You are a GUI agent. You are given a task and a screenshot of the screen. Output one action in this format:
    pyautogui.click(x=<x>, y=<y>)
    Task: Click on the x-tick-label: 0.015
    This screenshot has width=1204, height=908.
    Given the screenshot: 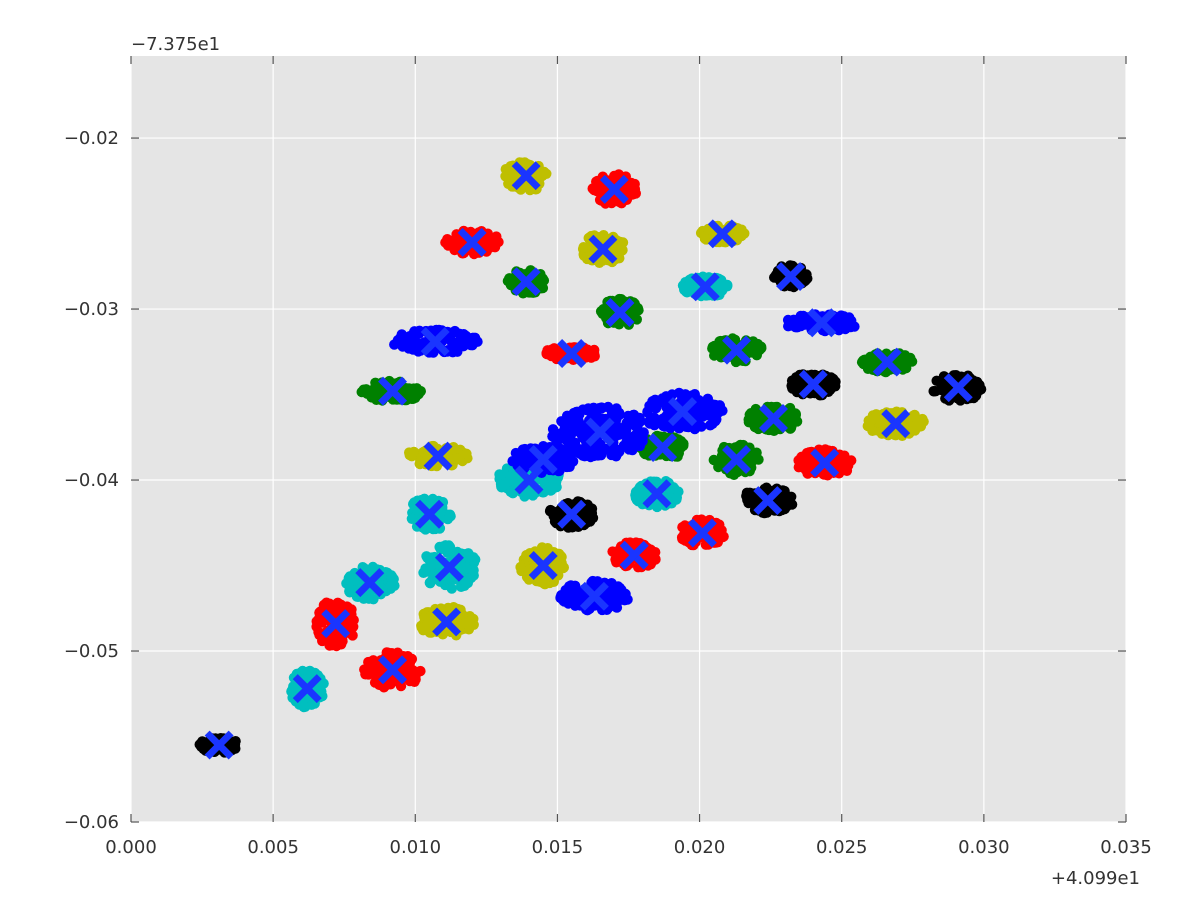 What is the action you would take?
    pyautogui.click(x=558, y=847)
    